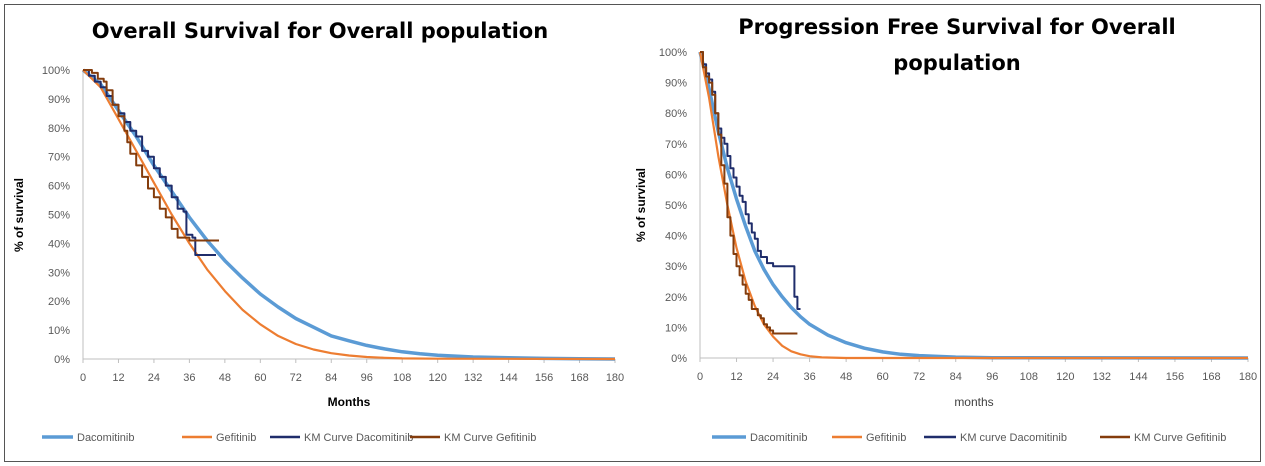  I want to click on legend-entry: KM curve Dacomitinib, so click(1013, 438).